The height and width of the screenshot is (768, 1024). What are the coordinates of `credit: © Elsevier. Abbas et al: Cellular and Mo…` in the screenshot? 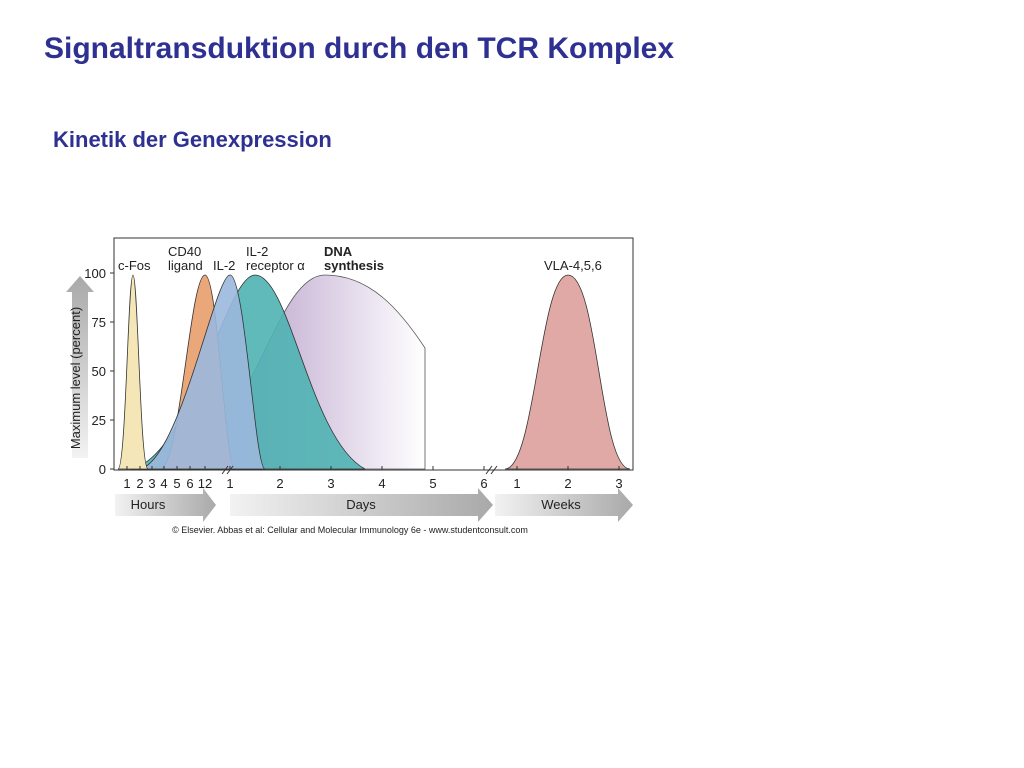 It's located at (350, 530).